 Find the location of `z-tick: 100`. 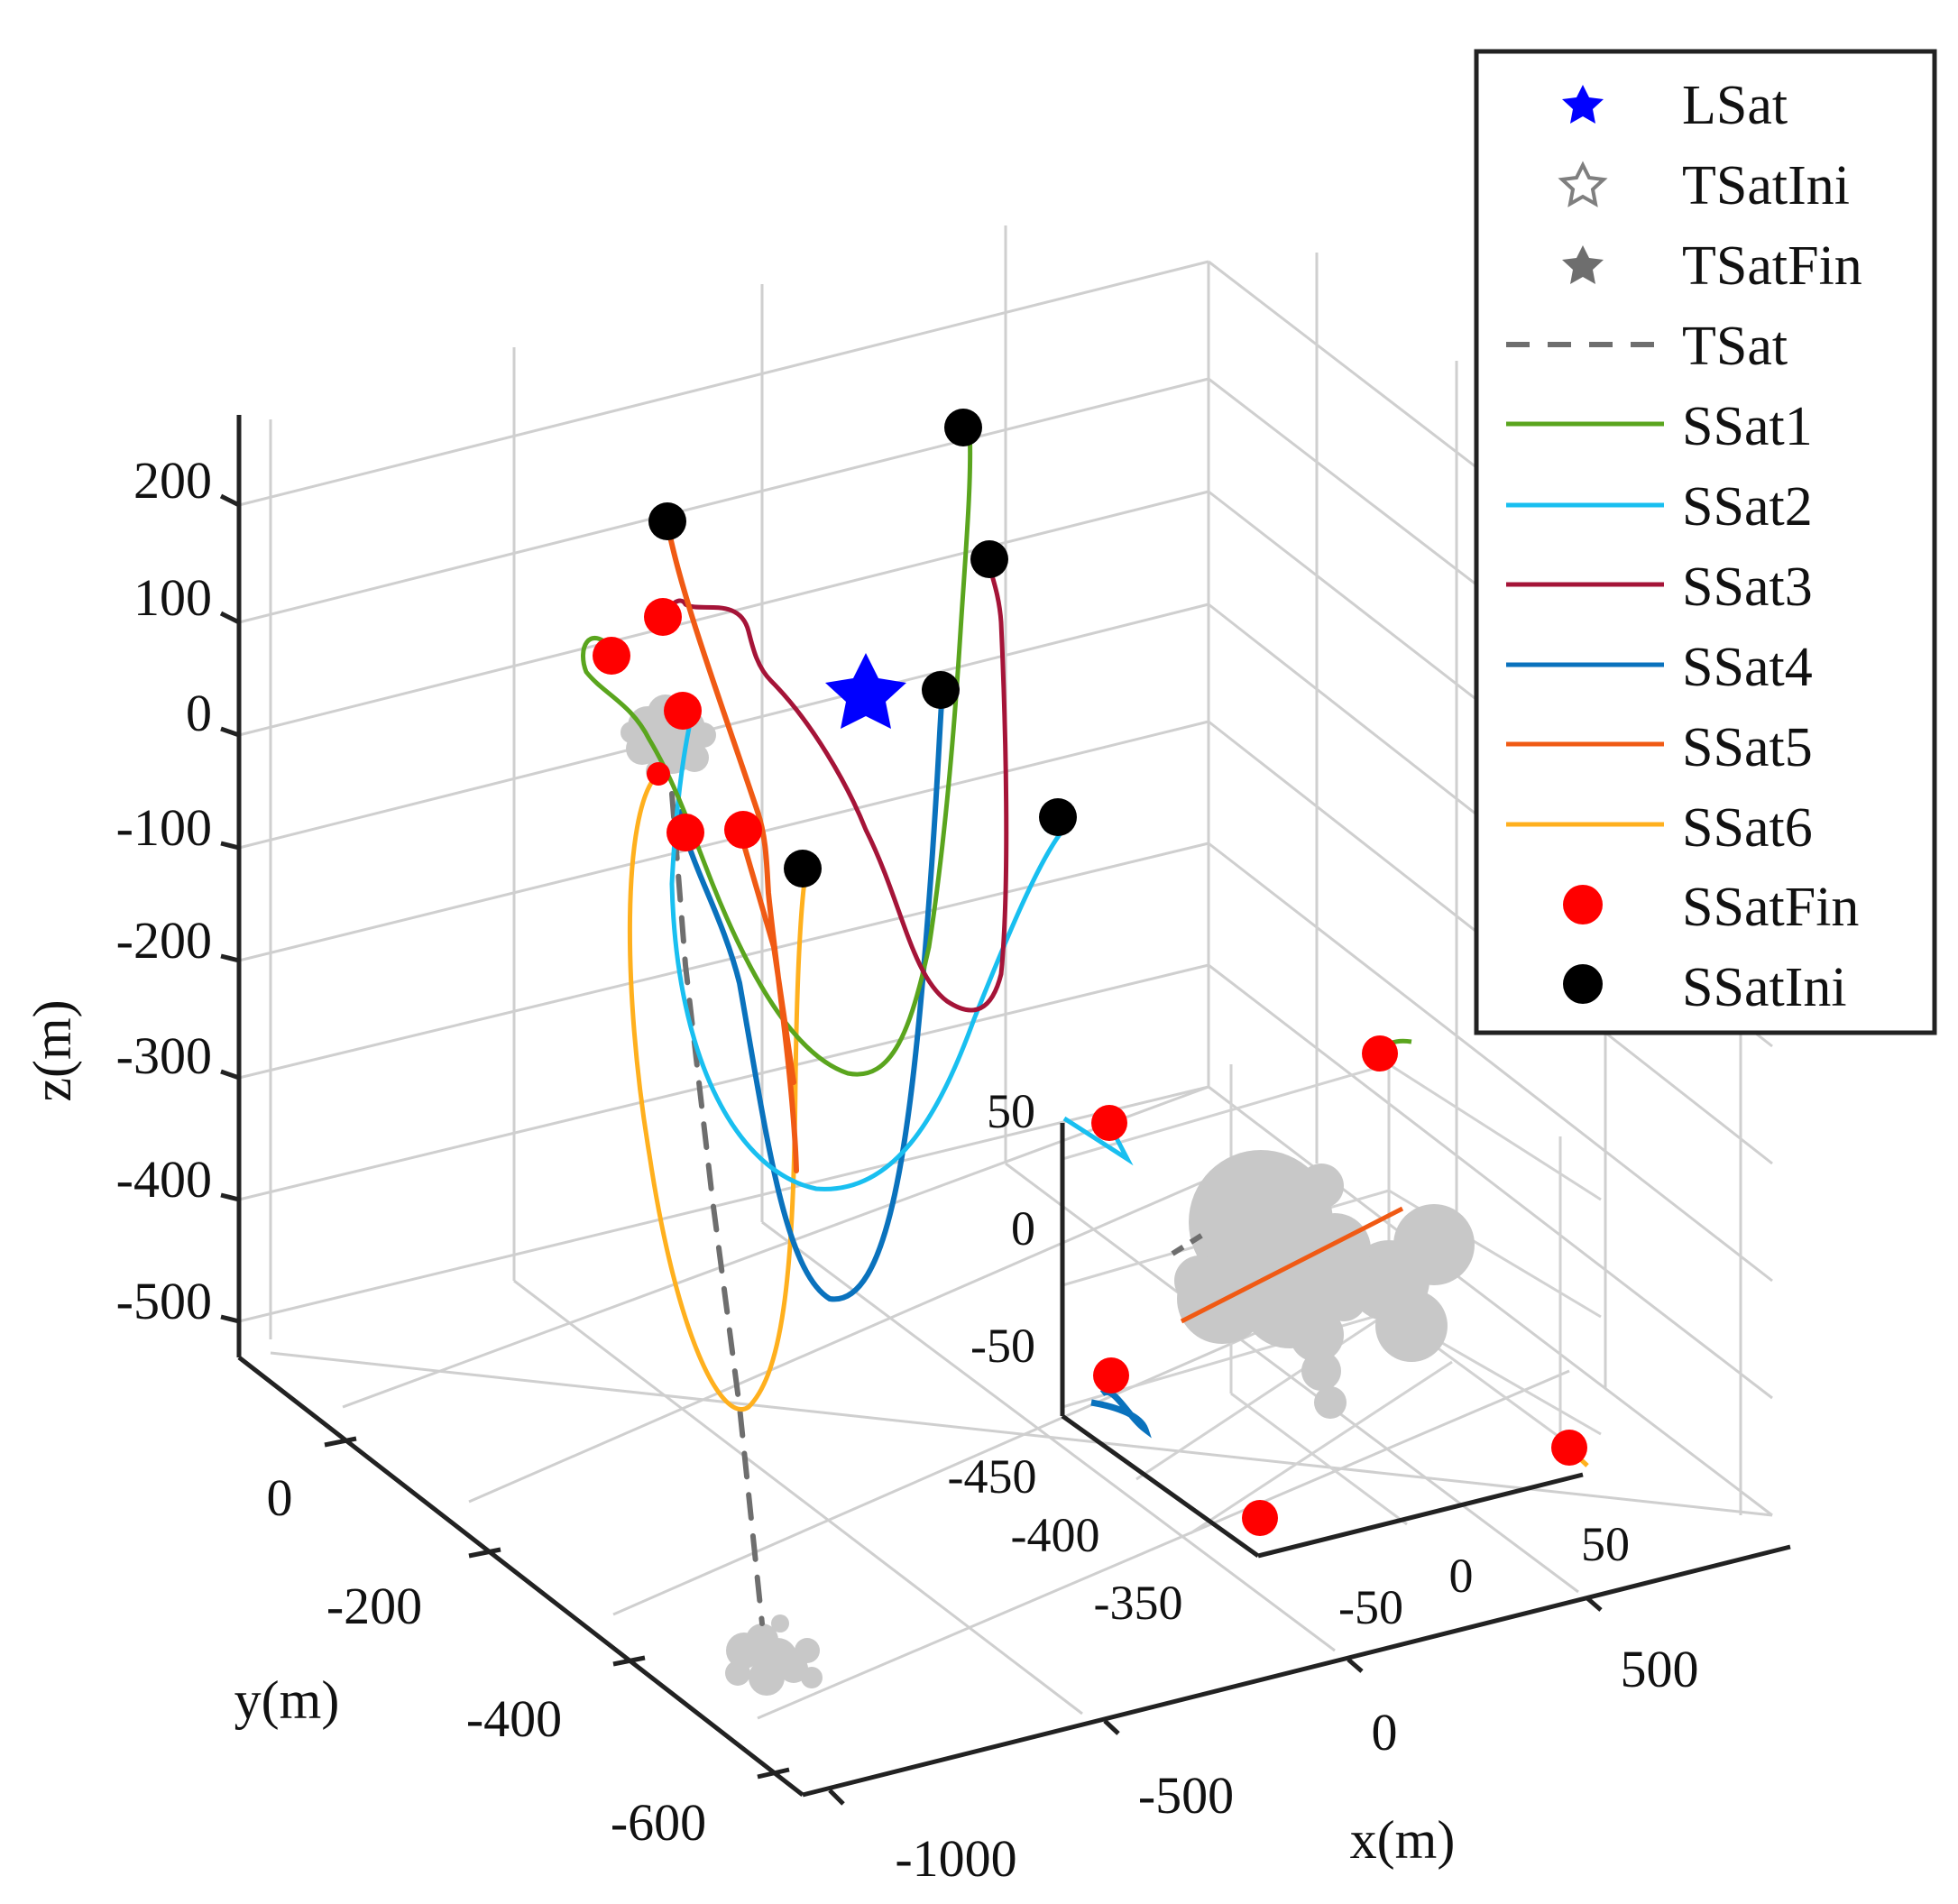

z-tick: 100 is located at coordinates (172, 597).